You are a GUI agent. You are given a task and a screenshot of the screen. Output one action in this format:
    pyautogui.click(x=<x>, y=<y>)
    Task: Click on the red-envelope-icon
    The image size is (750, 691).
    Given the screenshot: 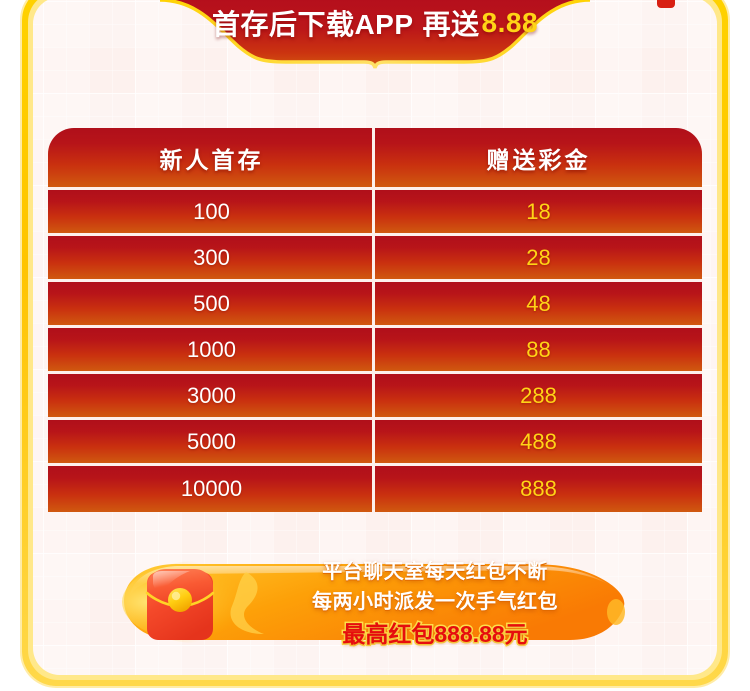 What is the action you would take?
    pyautogui.click(x=183, y=602)
    